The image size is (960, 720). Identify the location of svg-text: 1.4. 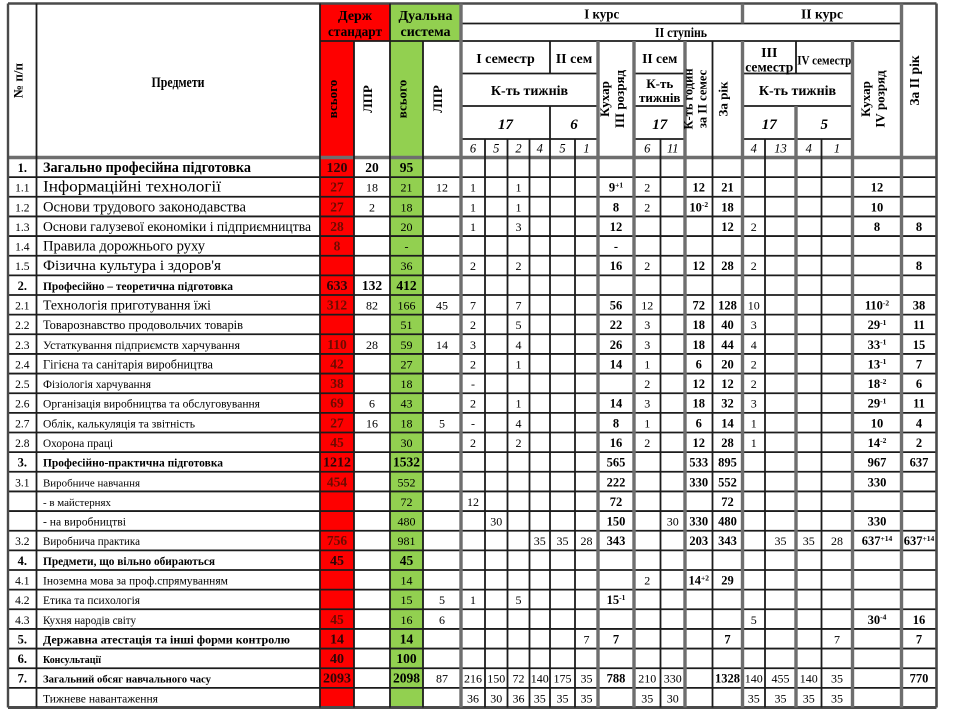
(22, 248).